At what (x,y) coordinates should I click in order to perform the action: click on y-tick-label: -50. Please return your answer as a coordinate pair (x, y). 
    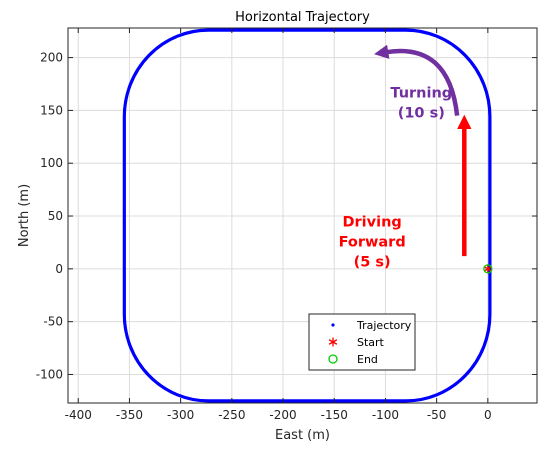
    Looking at the image, I should click on (53, 322).